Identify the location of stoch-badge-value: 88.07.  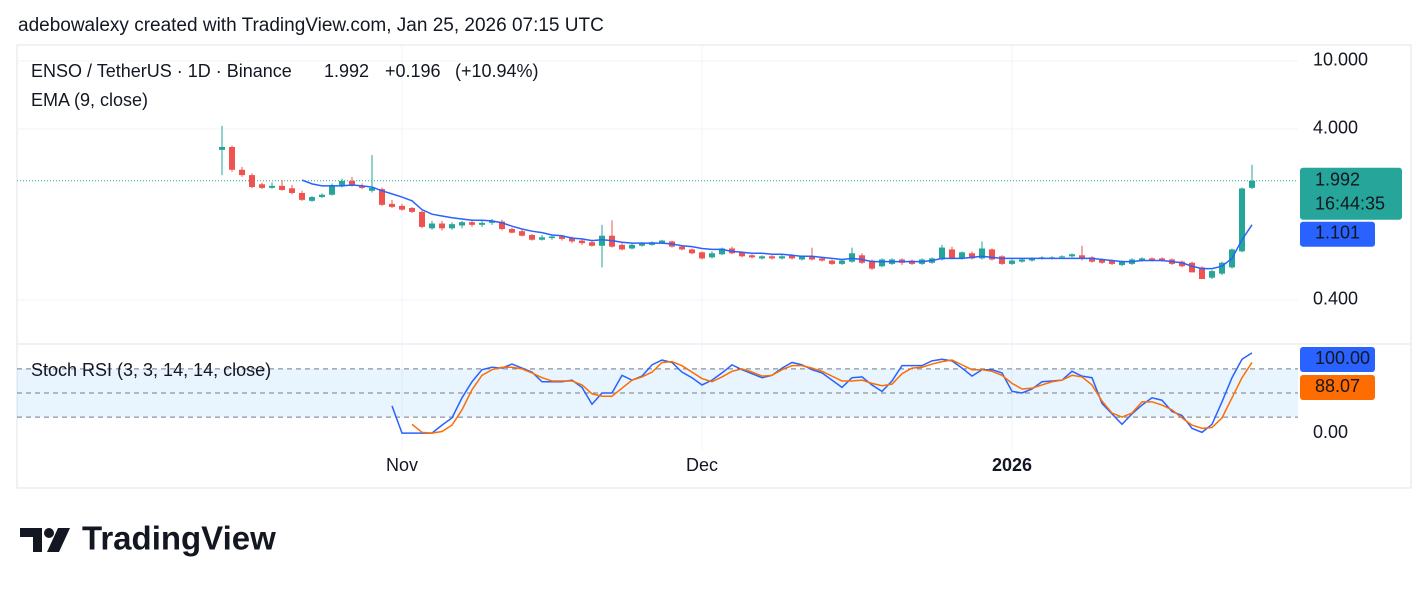
(1337, 386).